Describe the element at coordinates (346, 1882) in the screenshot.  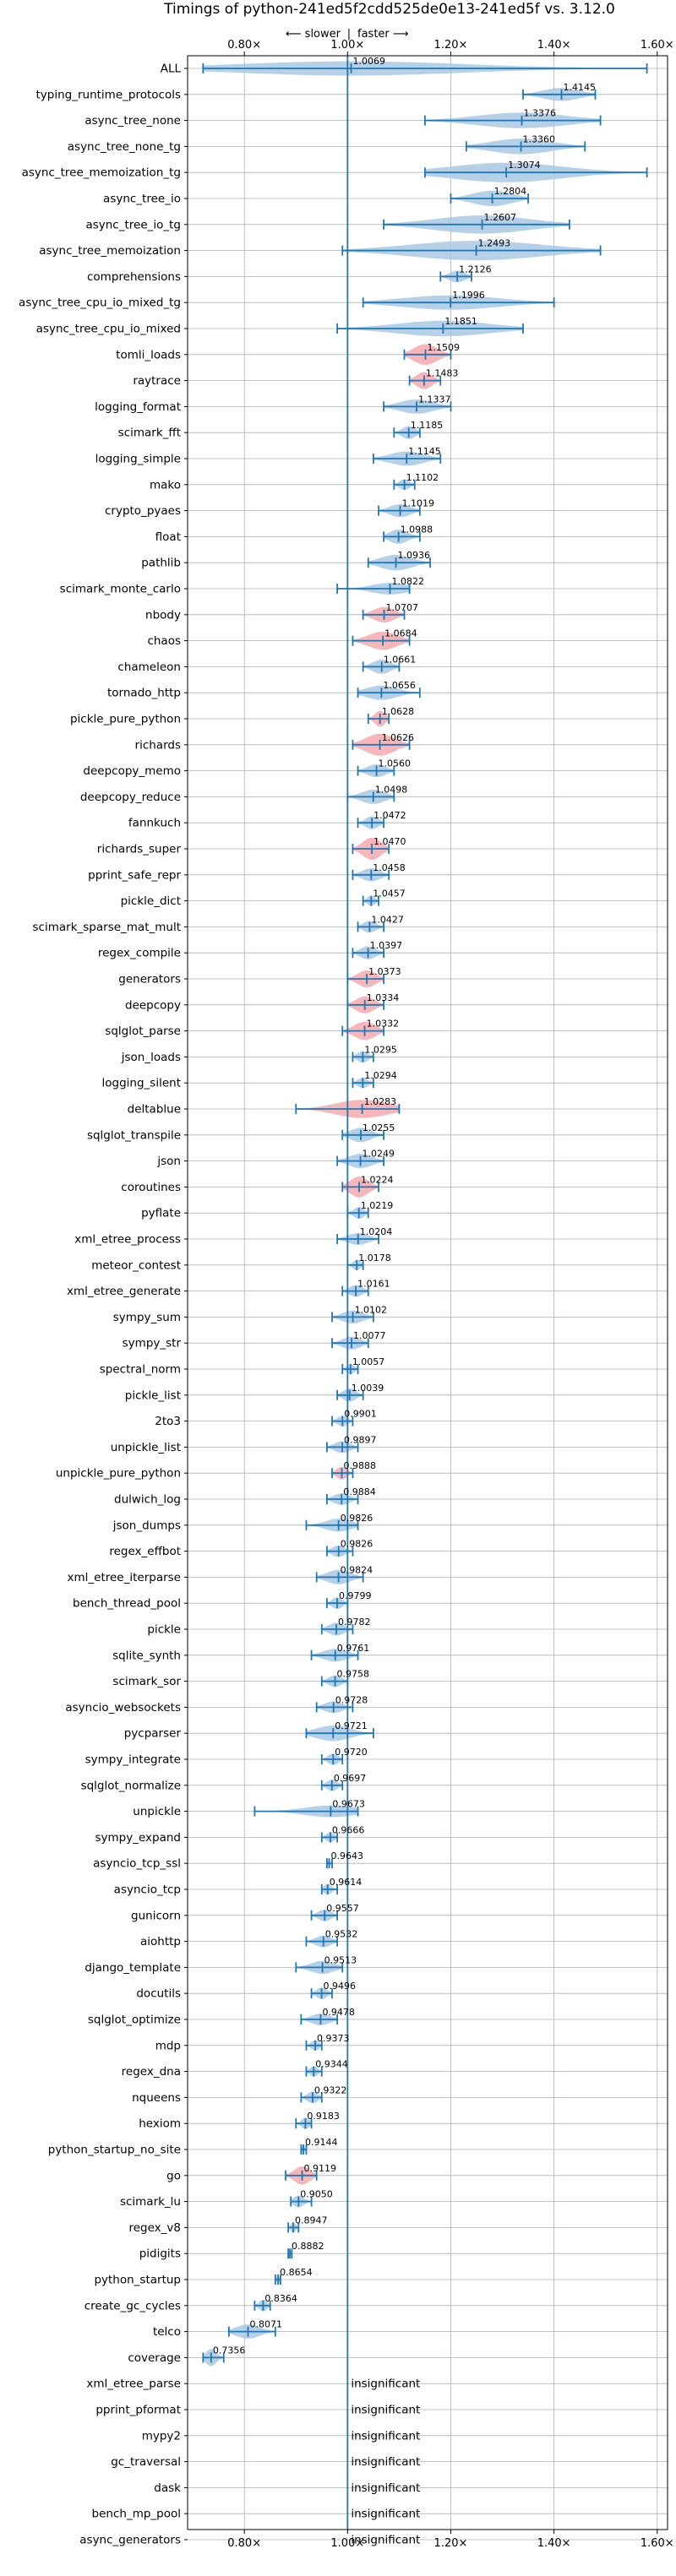
I see `value-label: 0.9614` at that location.